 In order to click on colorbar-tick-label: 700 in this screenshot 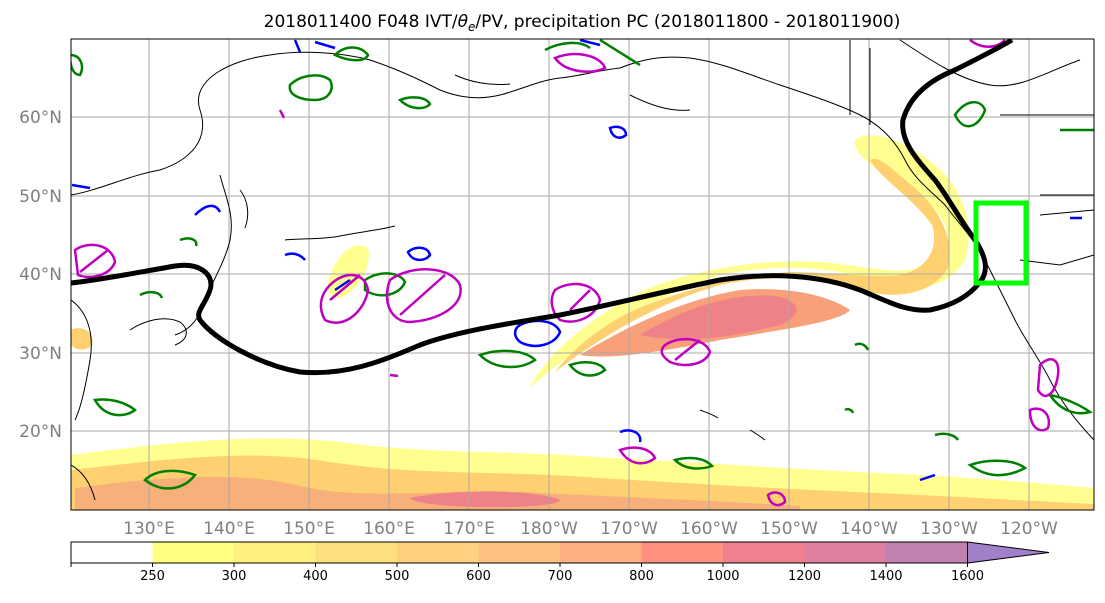, I will do `click(560, 576)`.